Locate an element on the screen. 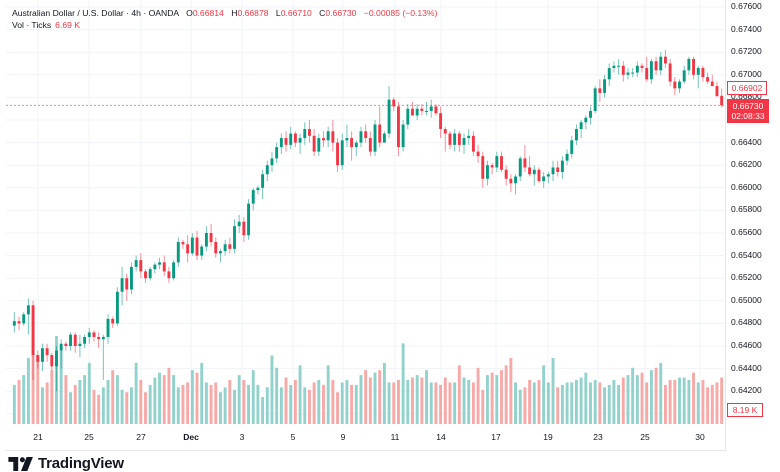  close-label: C is located at coordinates (322, 13).